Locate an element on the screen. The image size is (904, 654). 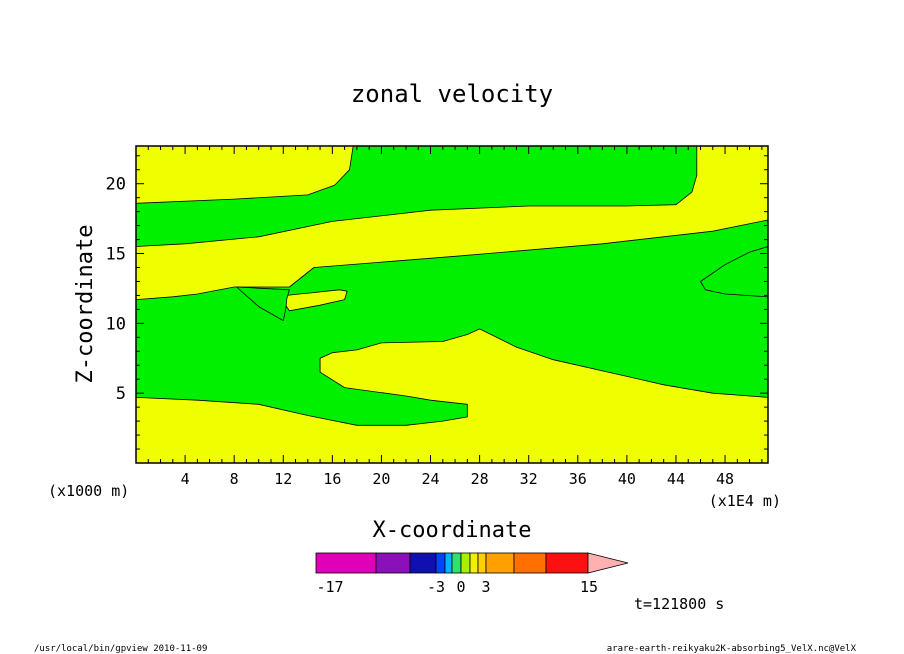
y-tick-label: 10 is located at coordinates (116, 324).